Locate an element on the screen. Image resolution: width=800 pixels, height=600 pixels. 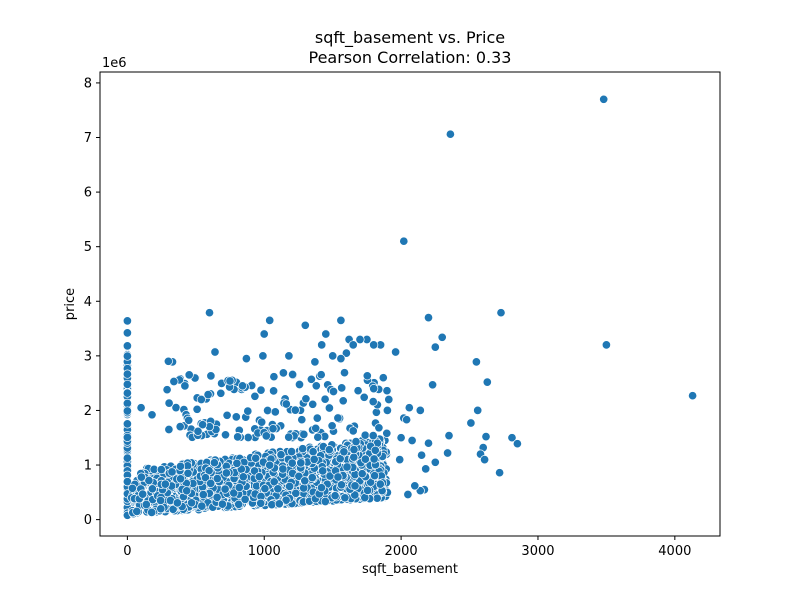
y-tick-label: 8 is located at coordinates (88, 83).